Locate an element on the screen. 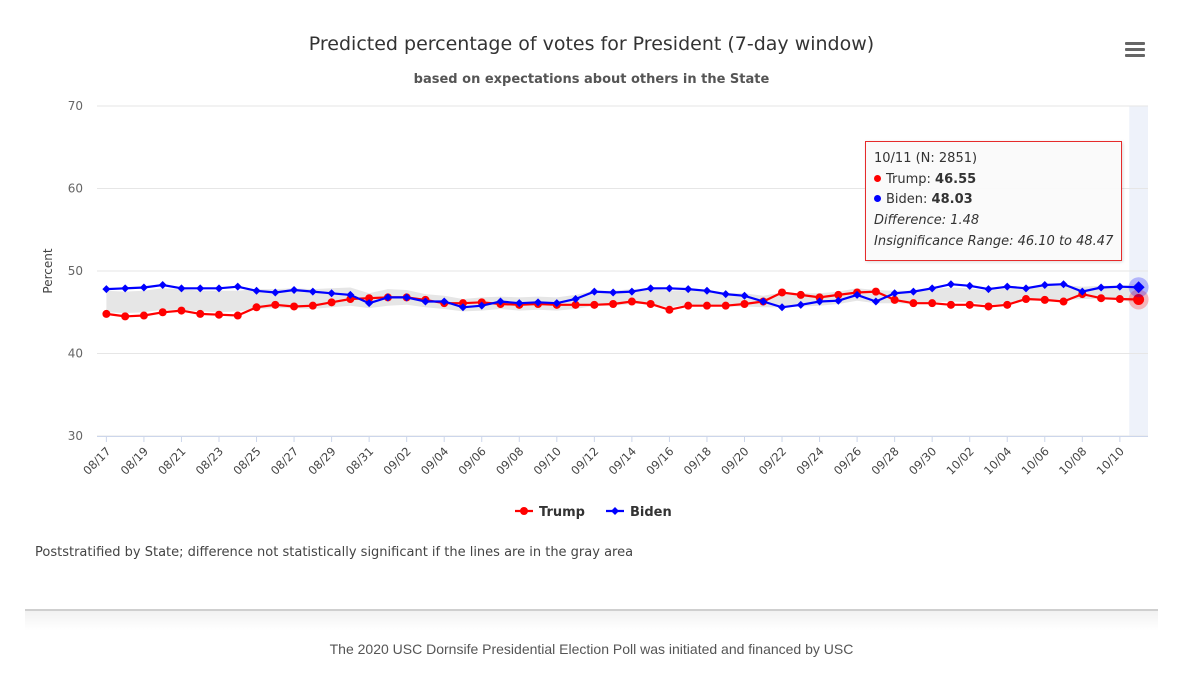 This screenshot has height=682, width=1200. x-tick-label: 08/31 is located at coordinates (359, 460).